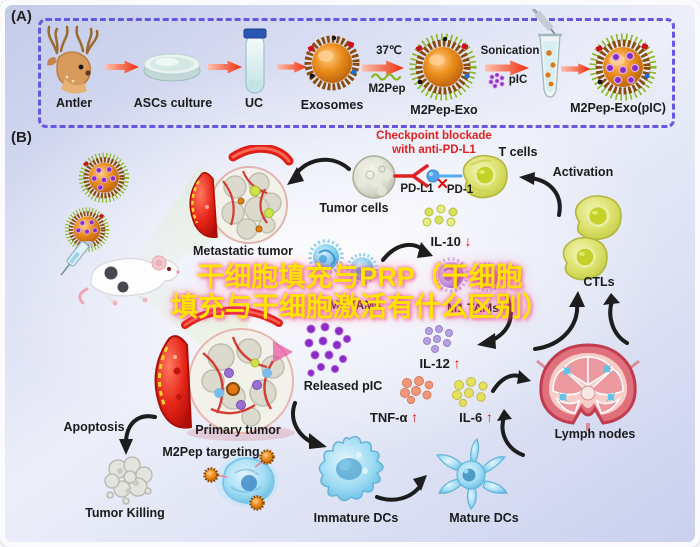  What do you see at coordinates (131, 275) in the screenshot?
I see `mouse-icon` at bounding box center [131, 275].